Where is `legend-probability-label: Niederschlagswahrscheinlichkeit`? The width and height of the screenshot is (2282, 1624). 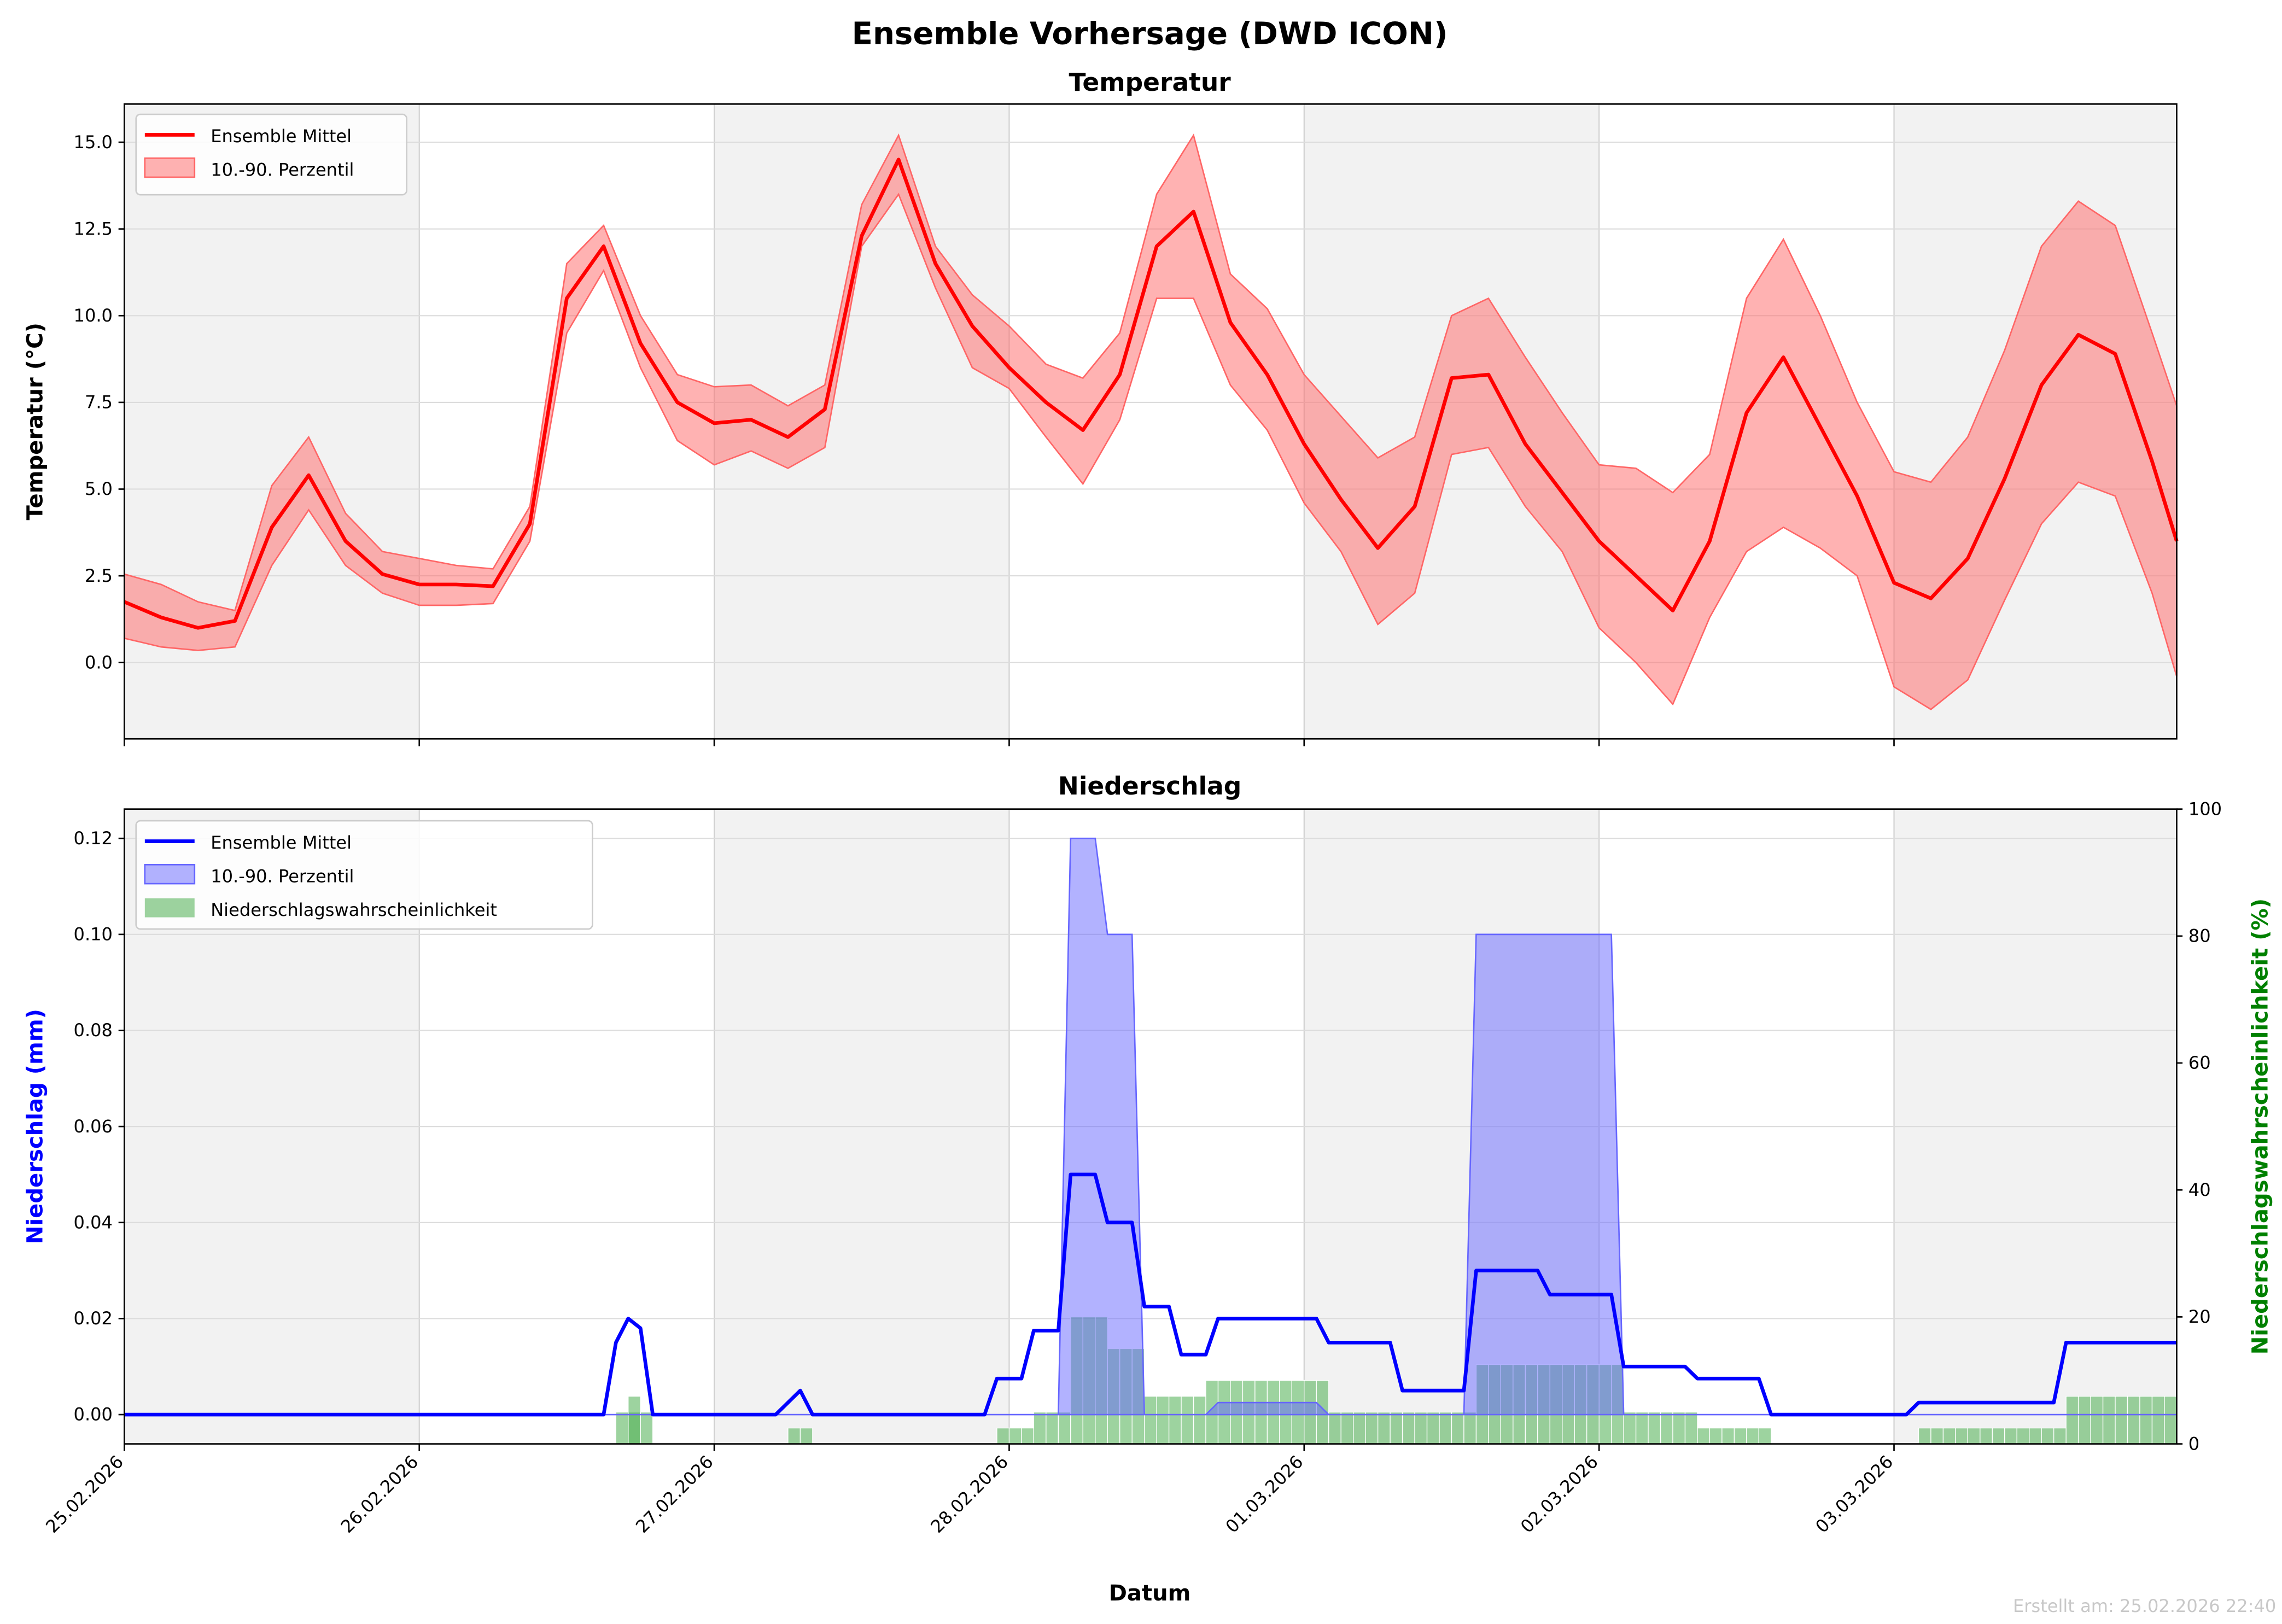
legend-probability-label: Niederschlagswahrscheinlichkeit is located at coordinates (354, 910).